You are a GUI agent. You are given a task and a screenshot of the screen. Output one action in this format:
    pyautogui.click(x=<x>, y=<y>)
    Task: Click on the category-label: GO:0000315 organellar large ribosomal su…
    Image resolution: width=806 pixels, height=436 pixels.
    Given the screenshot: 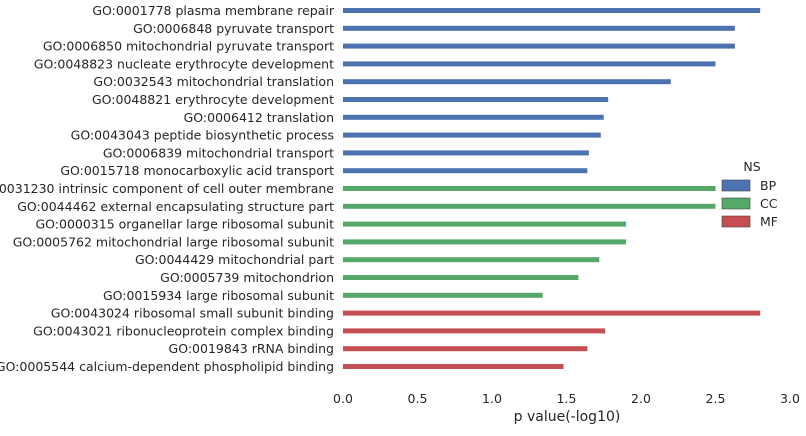 What is the action you would take?
    pyautogui.click(x=184, y=224)
    